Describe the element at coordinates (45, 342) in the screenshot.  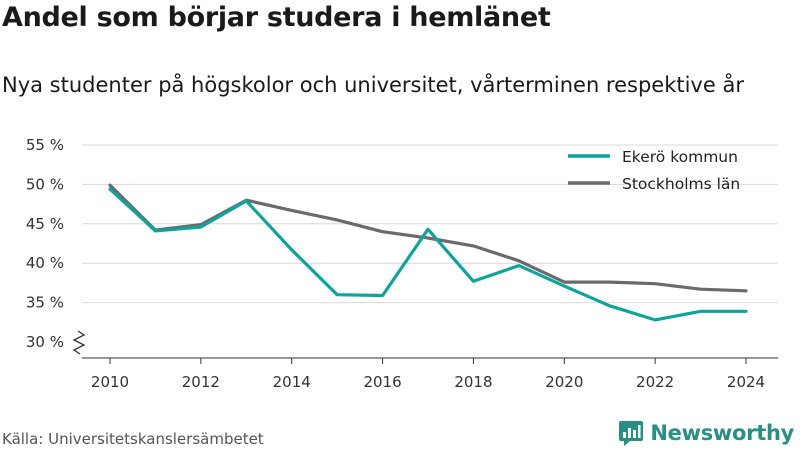
I see `y-tick-label: 30 %` at that location.